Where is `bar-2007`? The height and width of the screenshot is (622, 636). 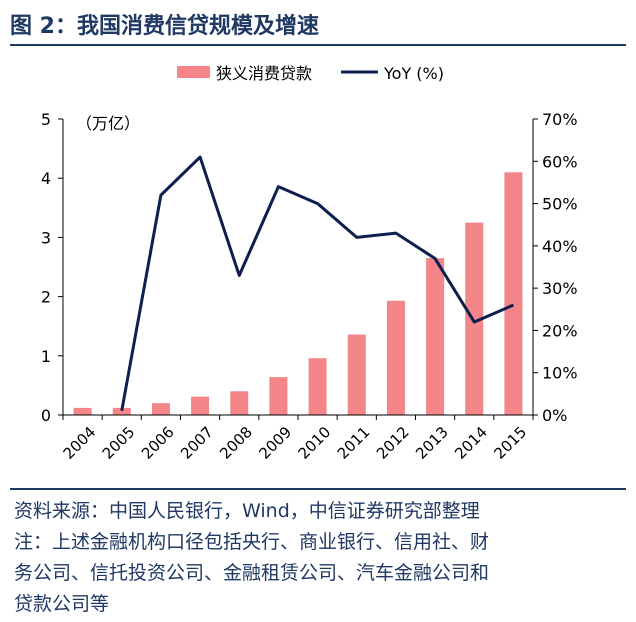 bar-2007 is located at coordinates (200, 405).